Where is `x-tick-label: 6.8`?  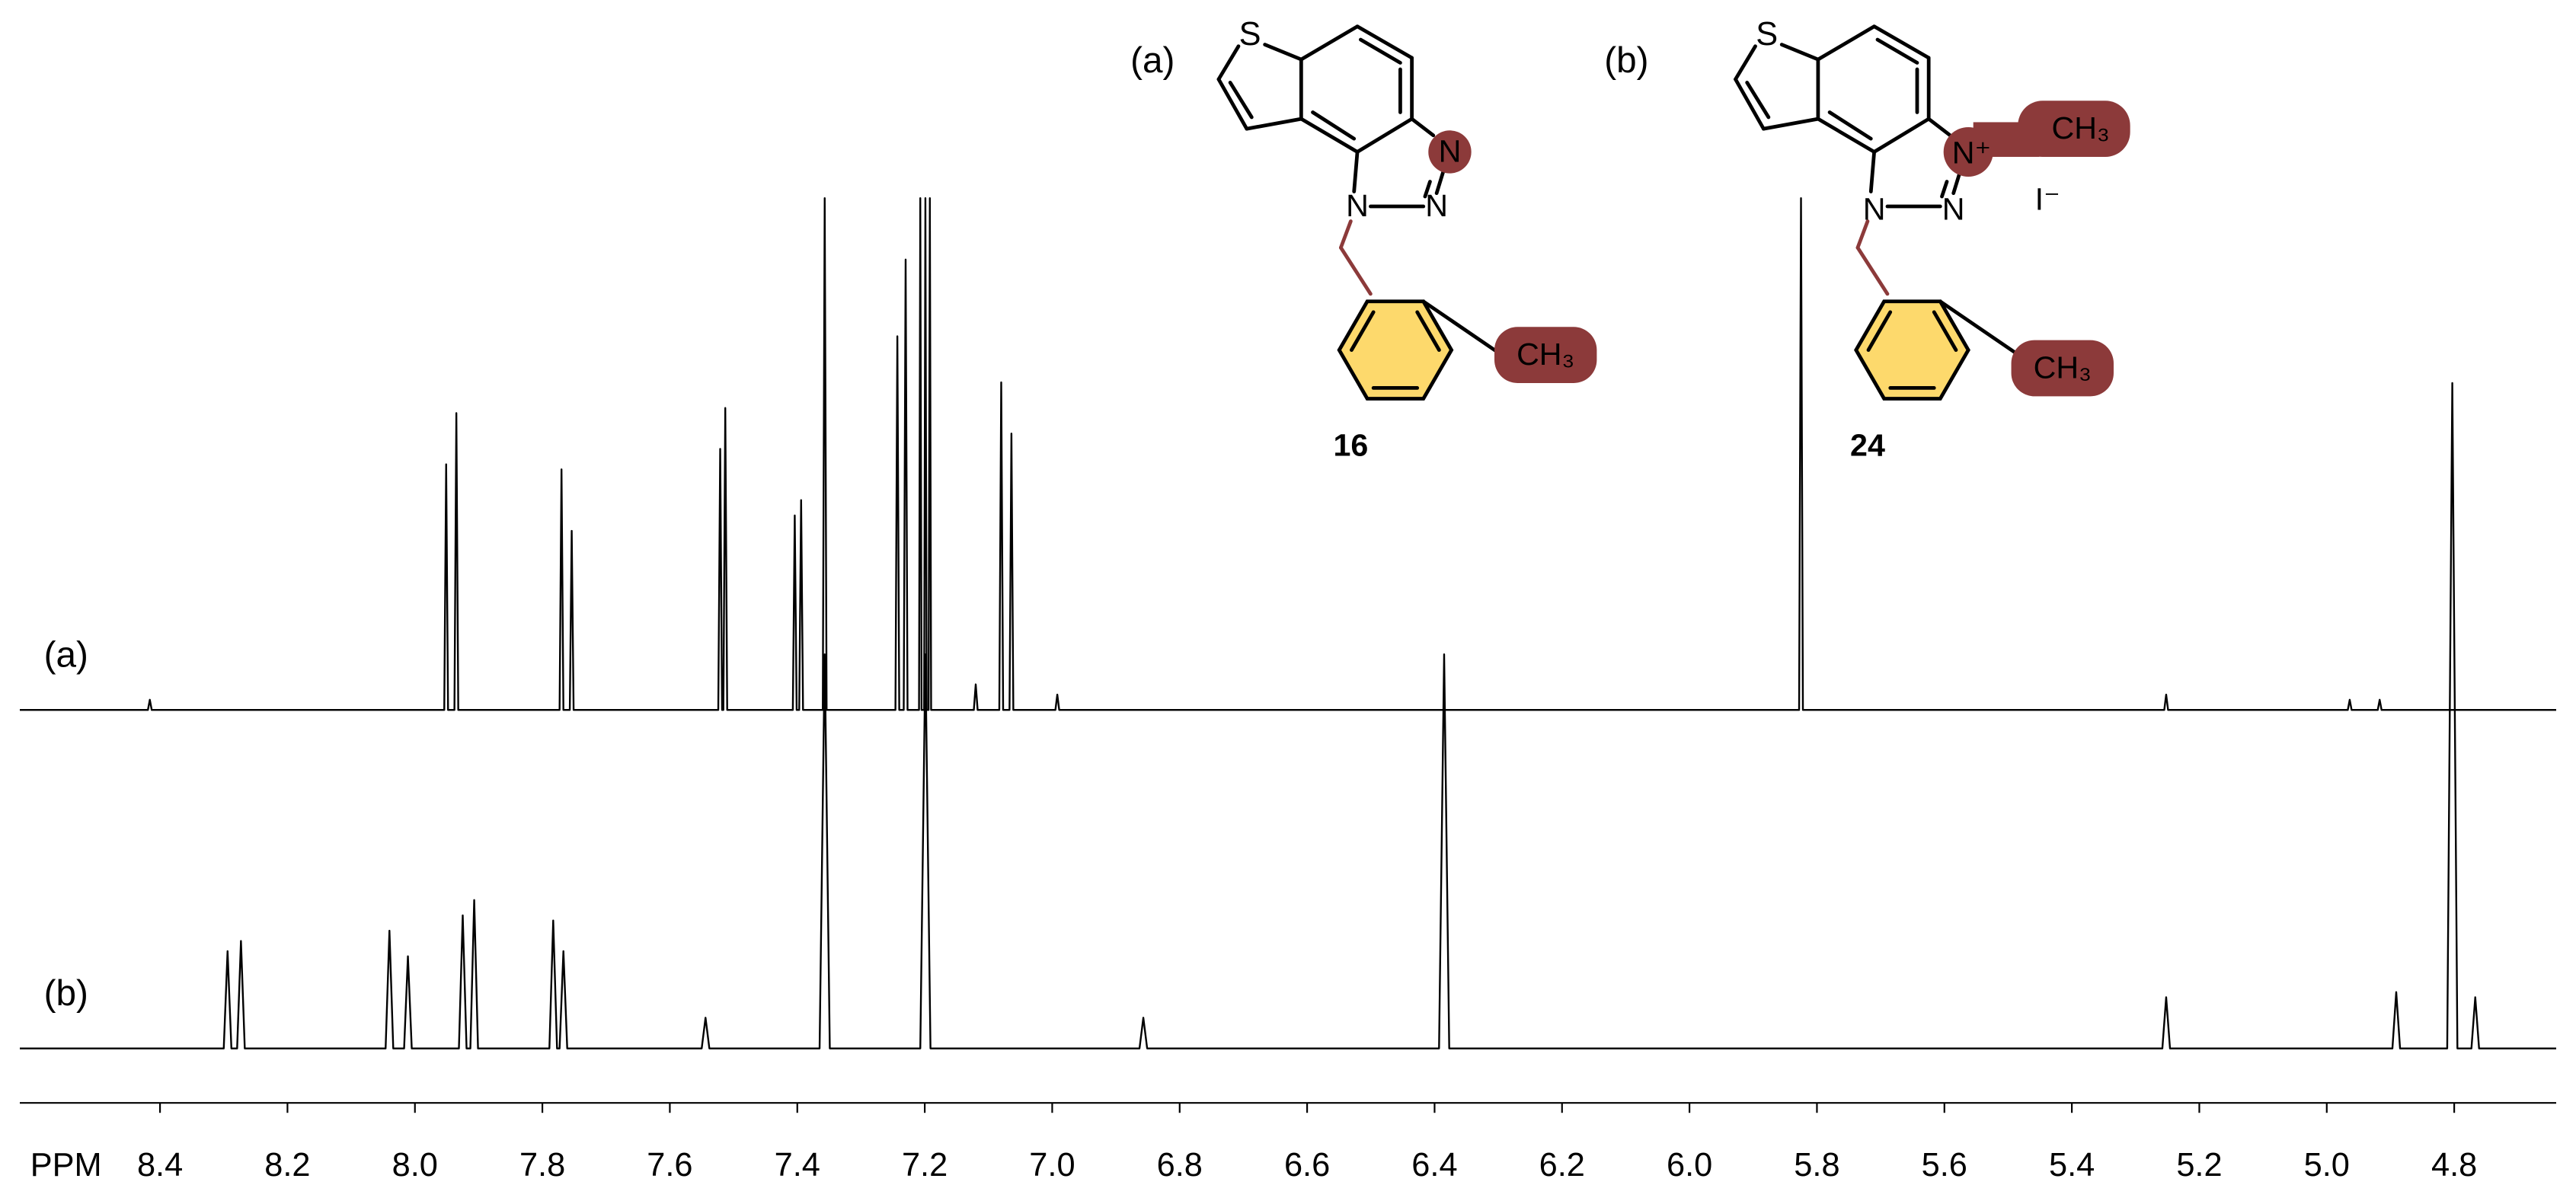
x-tick-label: 6.8 is located at coordinates (1180, 1165).